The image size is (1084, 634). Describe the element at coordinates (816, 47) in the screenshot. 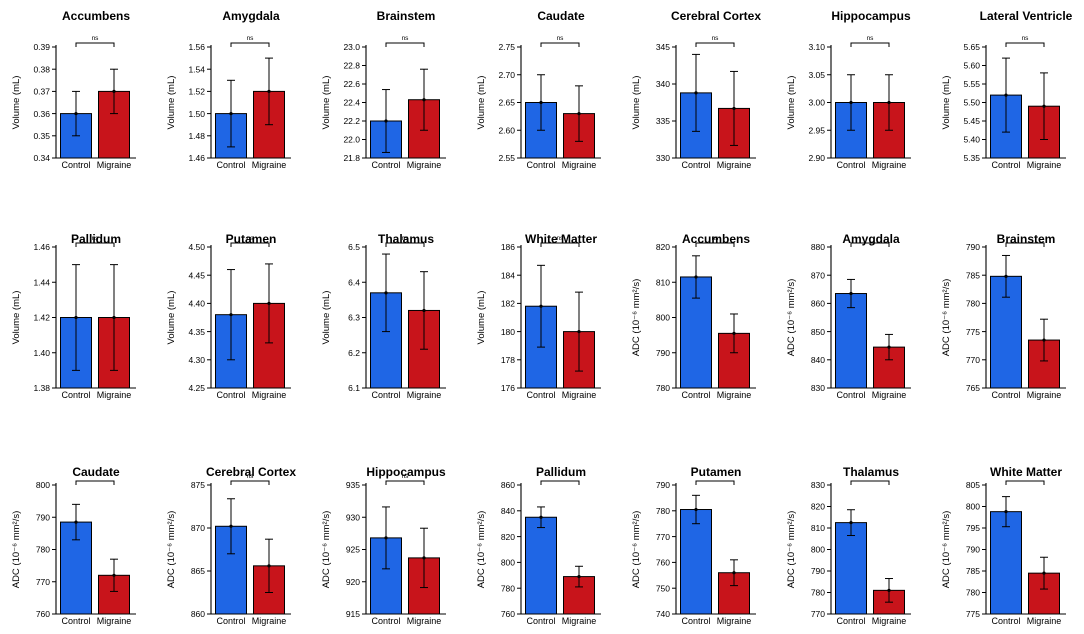

I see `y-tick-label: 3.10` at that location.